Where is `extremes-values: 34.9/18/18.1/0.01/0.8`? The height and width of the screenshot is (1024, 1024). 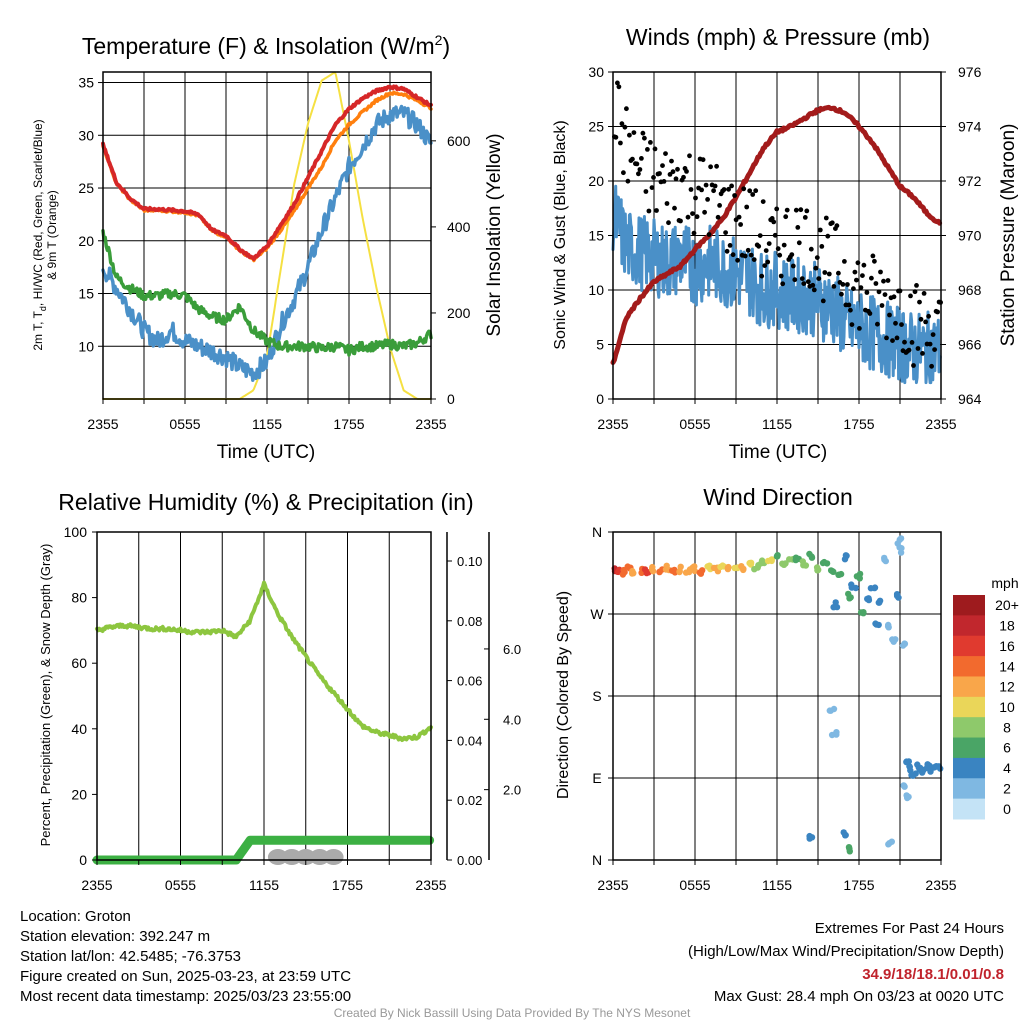
extremes-values: 34.9/18/18.1/0.01/0.8 is located at coordinates (933, 974).